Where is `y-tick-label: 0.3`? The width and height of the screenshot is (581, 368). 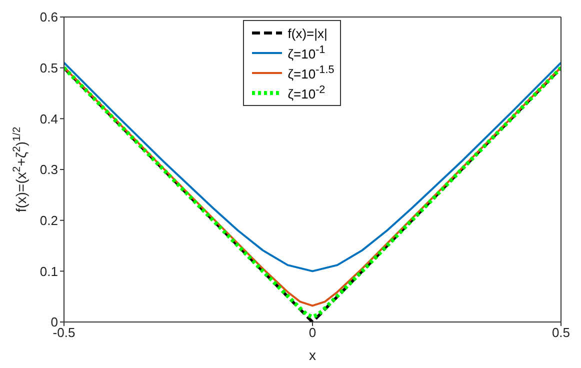 y-tick-label: 0.3 is located at coordinates (49, 170).